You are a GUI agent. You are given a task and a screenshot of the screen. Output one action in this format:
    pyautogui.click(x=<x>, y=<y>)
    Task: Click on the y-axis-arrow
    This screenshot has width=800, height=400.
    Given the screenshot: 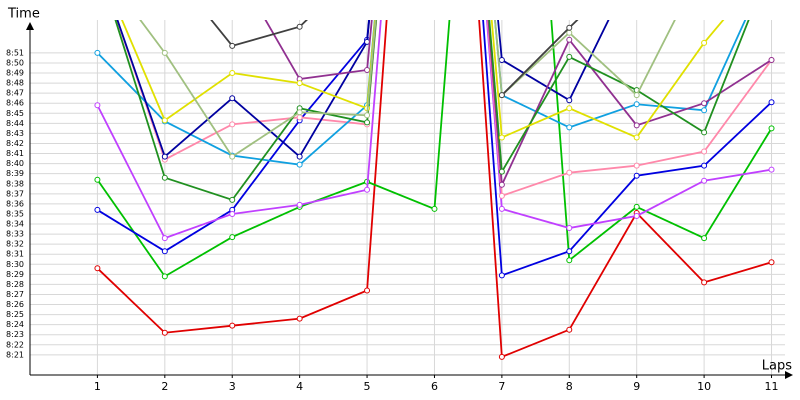 What is the action you would take?
    pyautogui.click(x=30, y=26)
    